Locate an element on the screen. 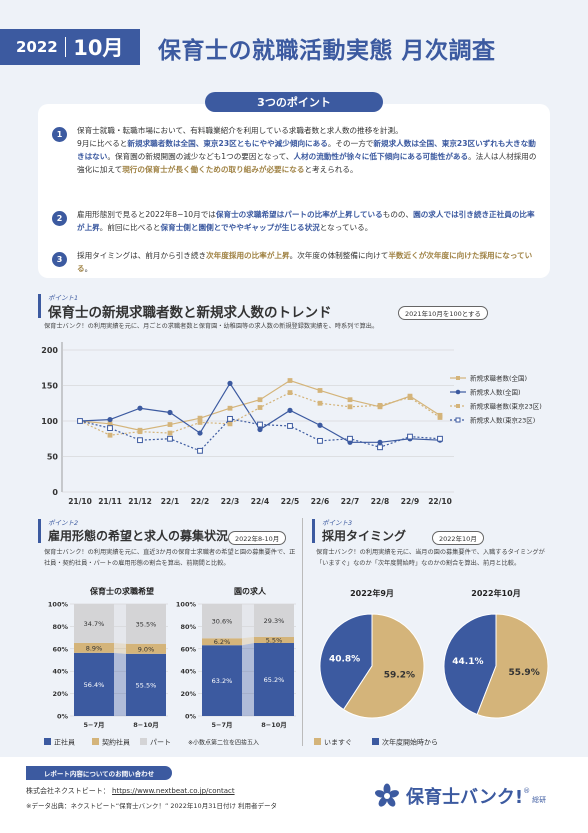 This screenshot has height=833, width=588. section-divider is located at coordinates (302, 632).